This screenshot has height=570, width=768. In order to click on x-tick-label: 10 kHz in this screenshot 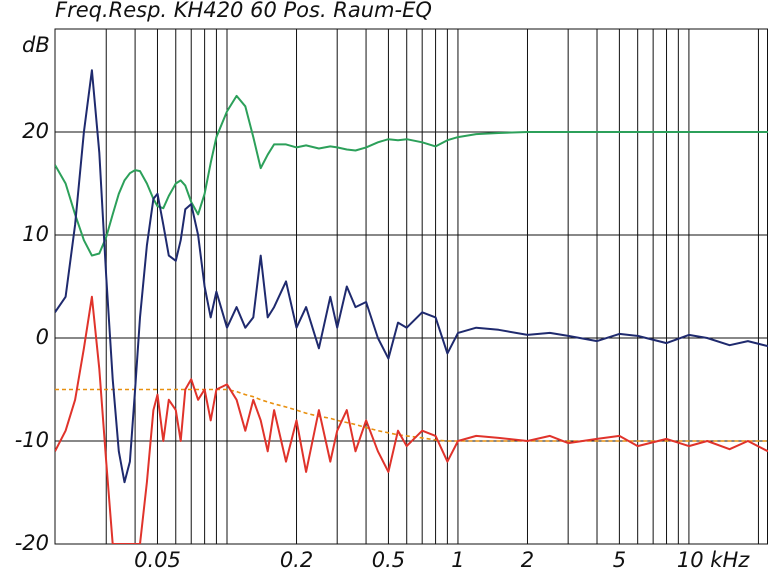, I will do `click(713, 559)`.